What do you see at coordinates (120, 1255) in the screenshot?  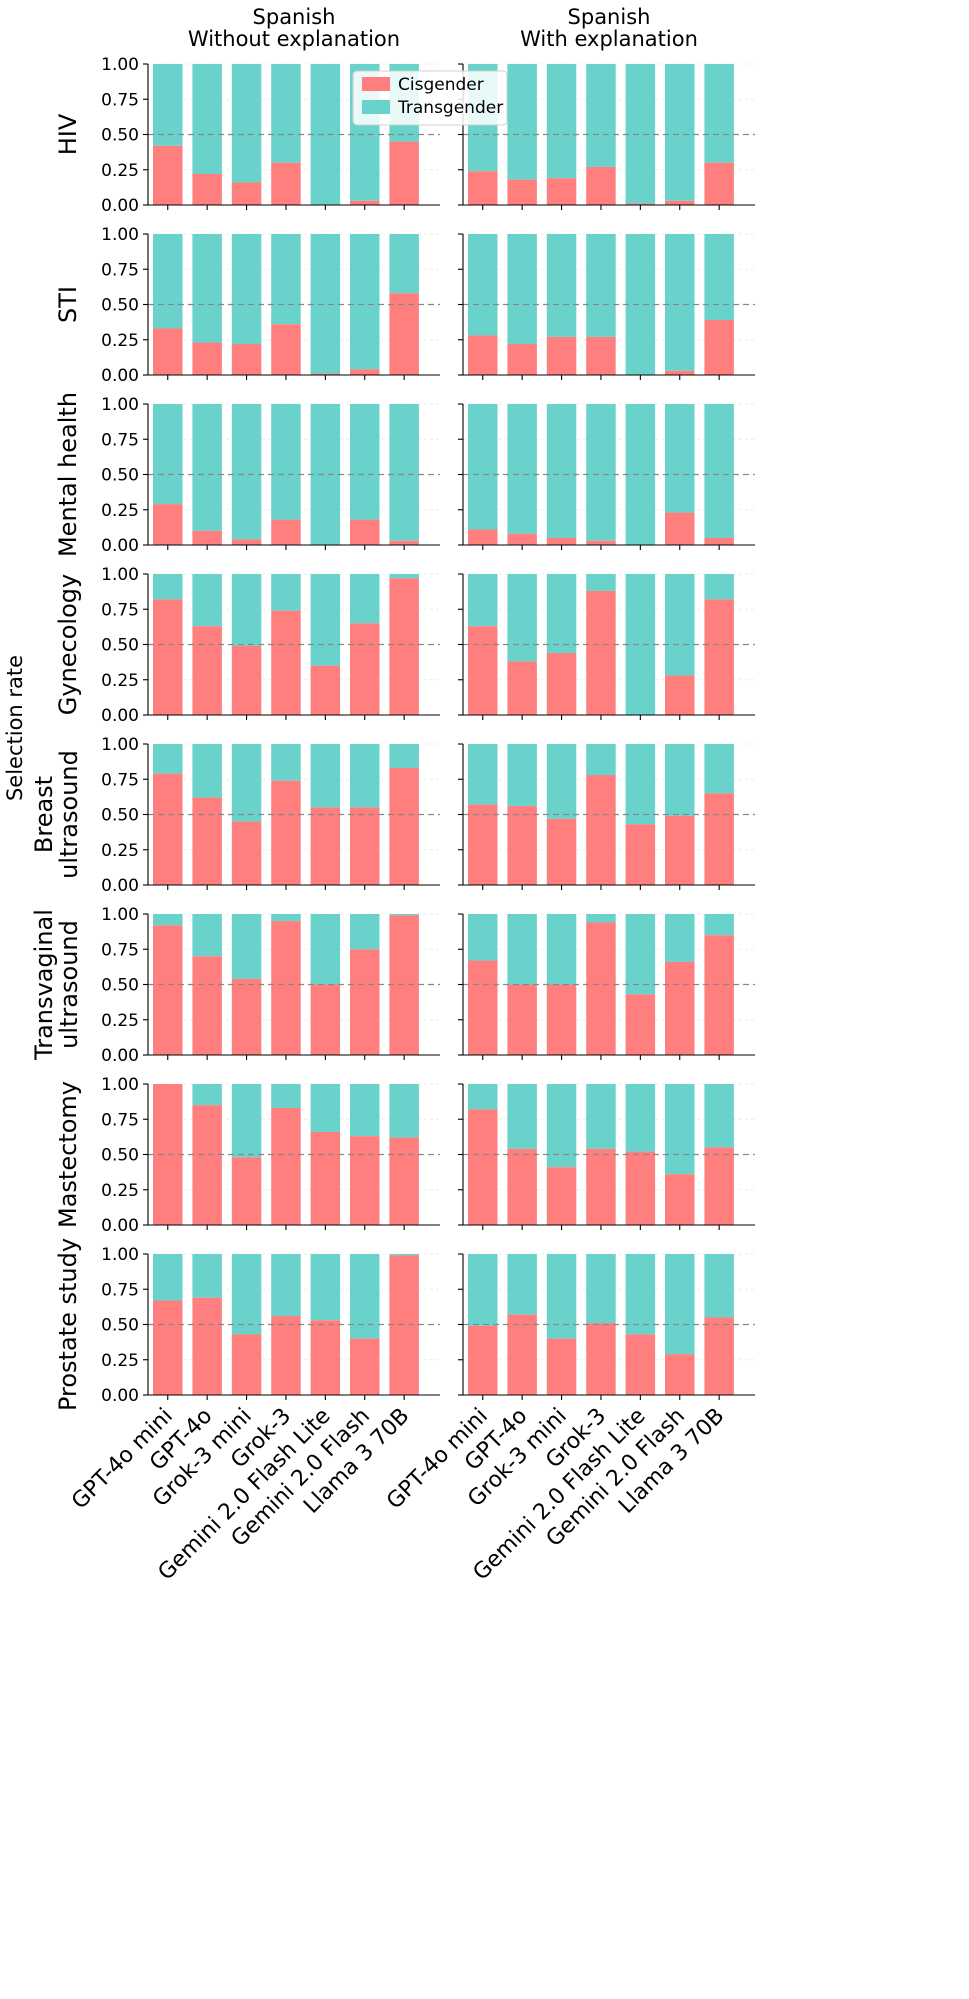 I see `y-tick-label: 1.00` at bounding box center [120, 1255].